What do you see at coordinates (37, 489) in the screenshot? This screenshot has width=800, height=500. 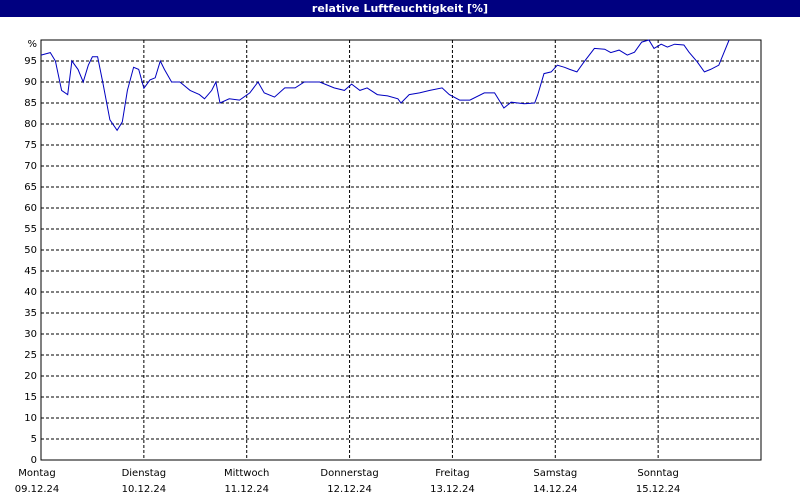 I see `x-tick-date: 09.12.24` at bounding box center [37, 489].